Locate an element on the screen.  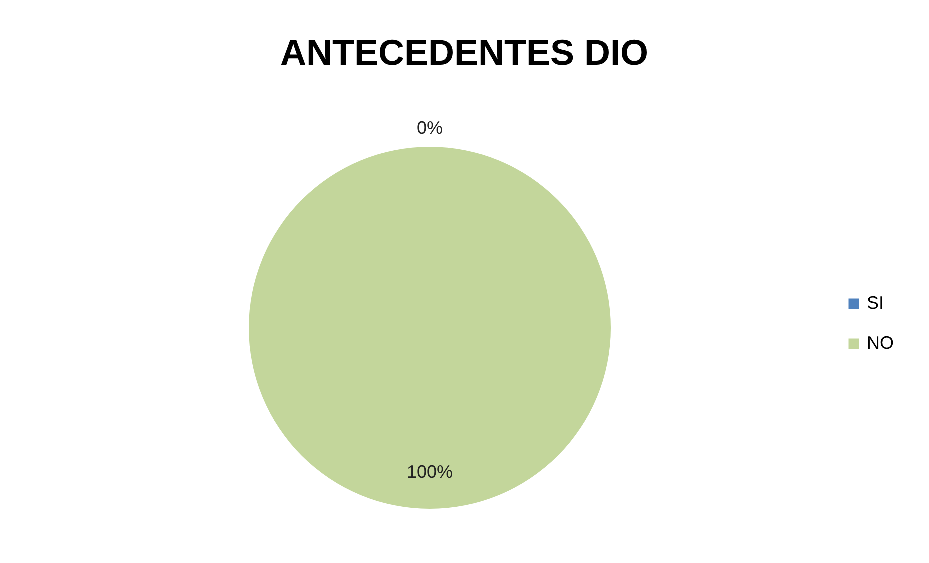
text: 0% is located at coordinates (430, 128).